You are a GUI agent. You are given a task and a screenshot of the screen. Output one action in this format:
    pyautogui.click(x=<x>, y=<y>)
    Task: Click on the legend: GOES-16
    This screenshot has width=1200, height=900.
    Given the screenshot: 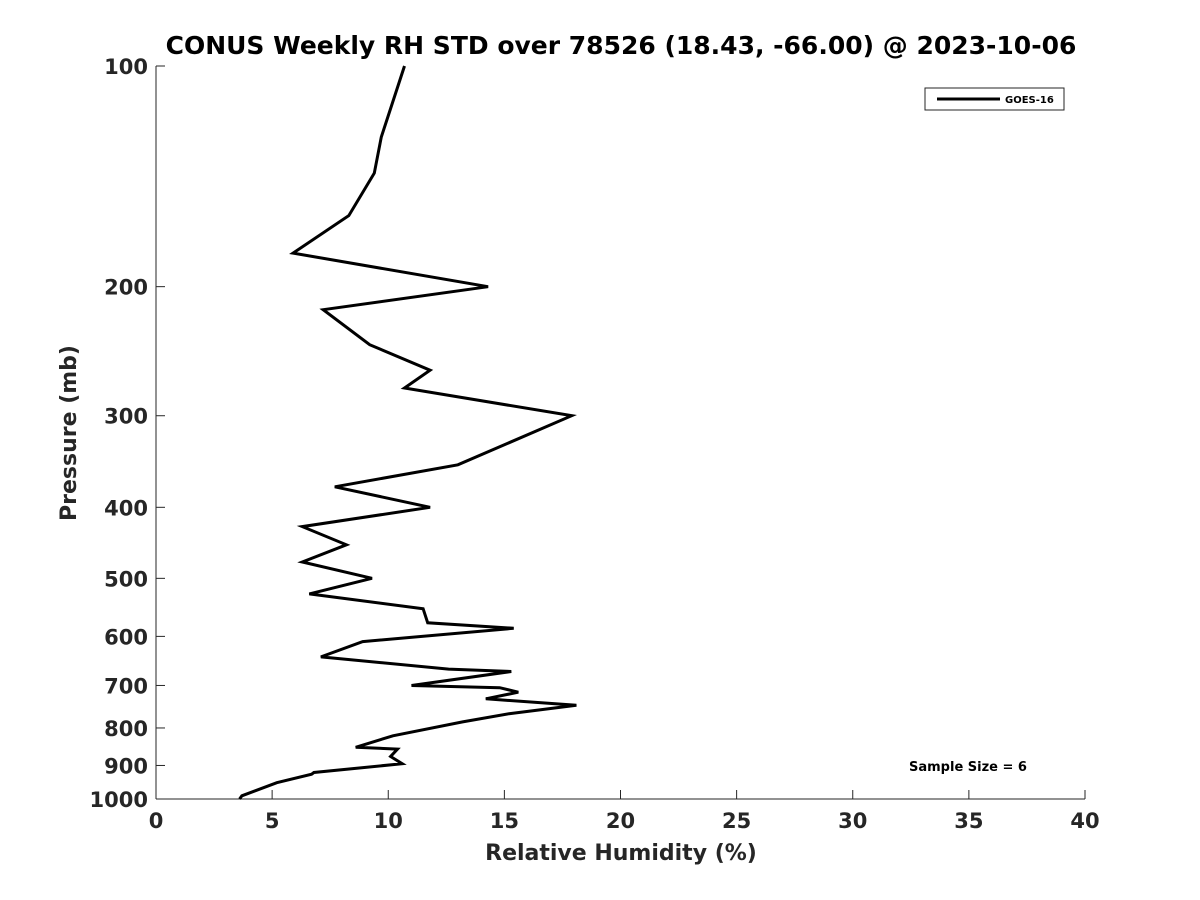 What is the action you would take?
    pyautogui.click(x=994, y=99)
    